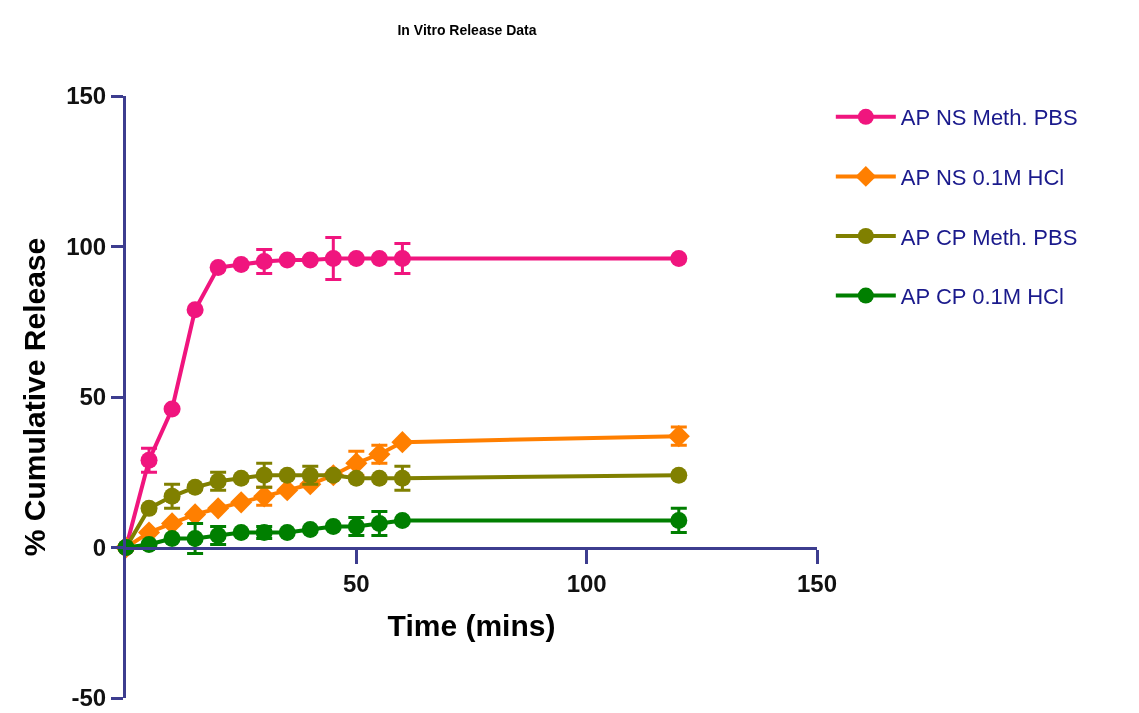 The width and height of the screenshot is (1139, 713). I want to click on x-tick-label: 100, so click(586, 584).